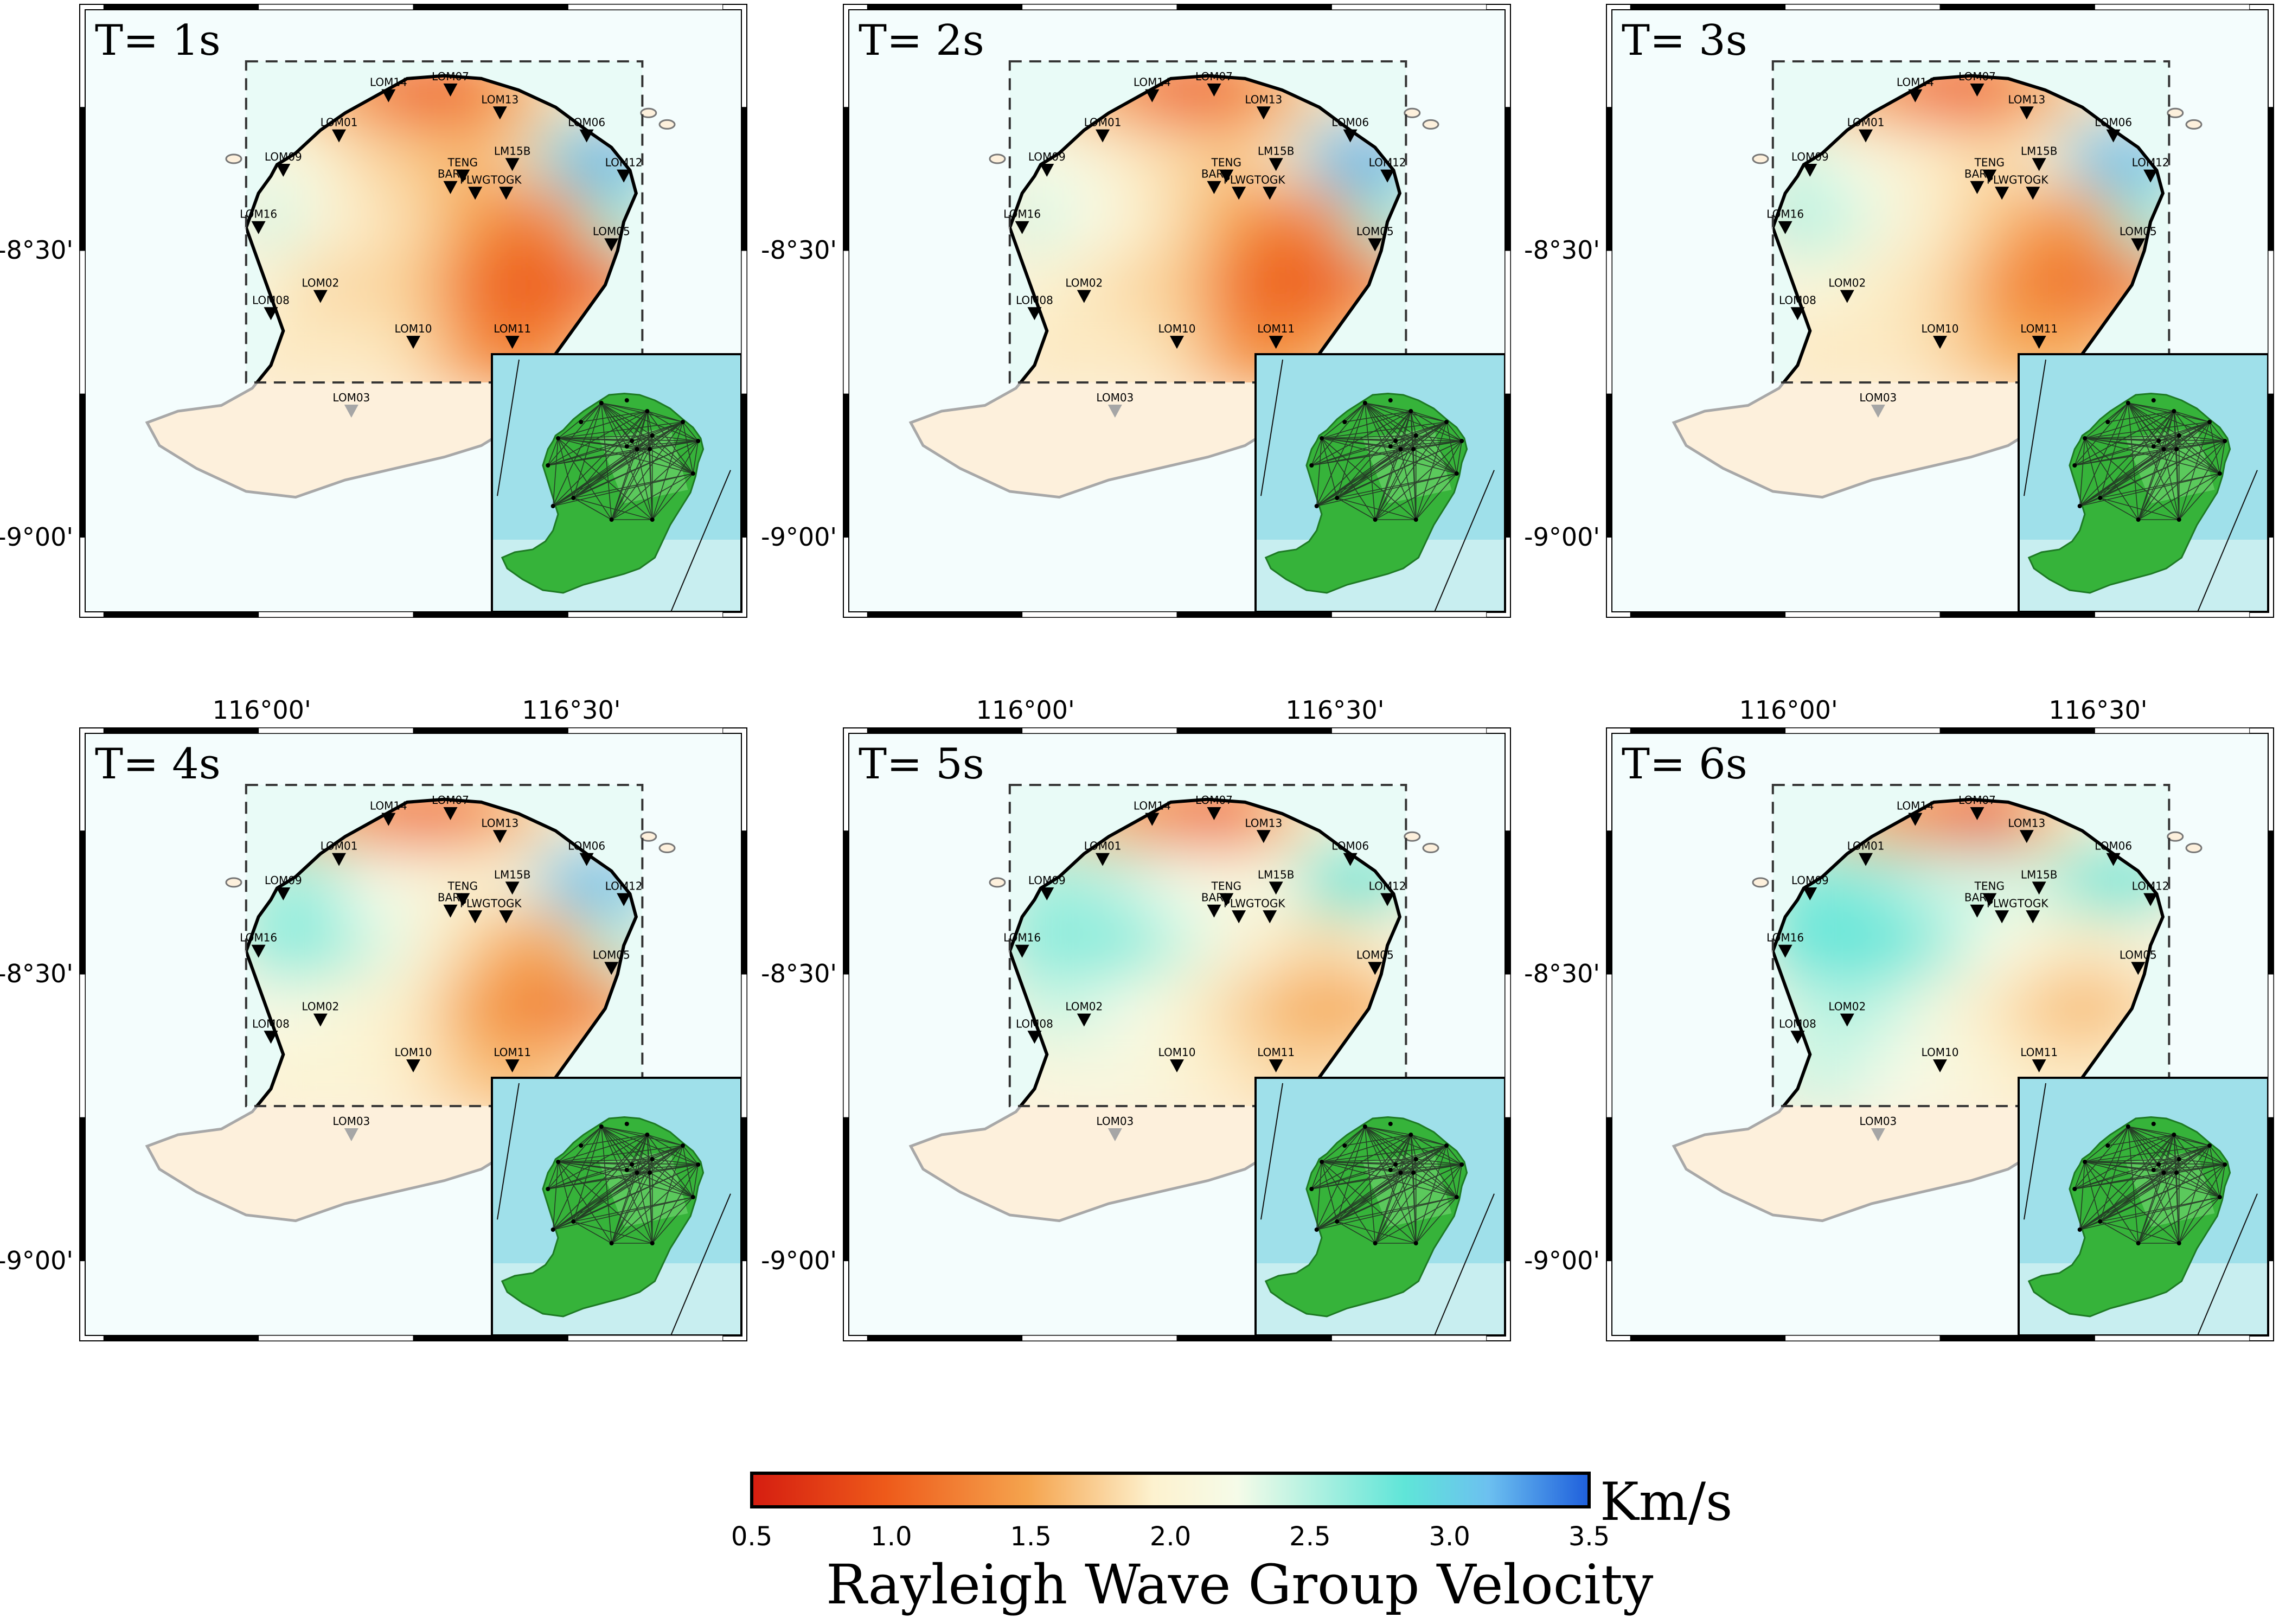  I want to click on period-label: T= 1s, so click(158, 40).